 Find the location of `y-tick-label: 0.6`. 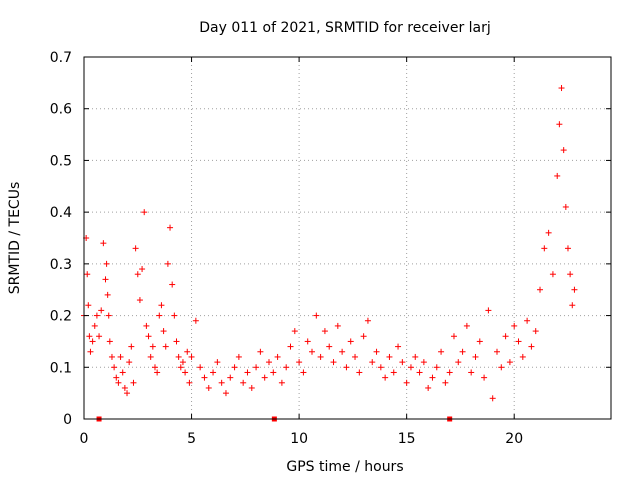

y-tick-label: 0.6 is located at coordinates (61, 110).